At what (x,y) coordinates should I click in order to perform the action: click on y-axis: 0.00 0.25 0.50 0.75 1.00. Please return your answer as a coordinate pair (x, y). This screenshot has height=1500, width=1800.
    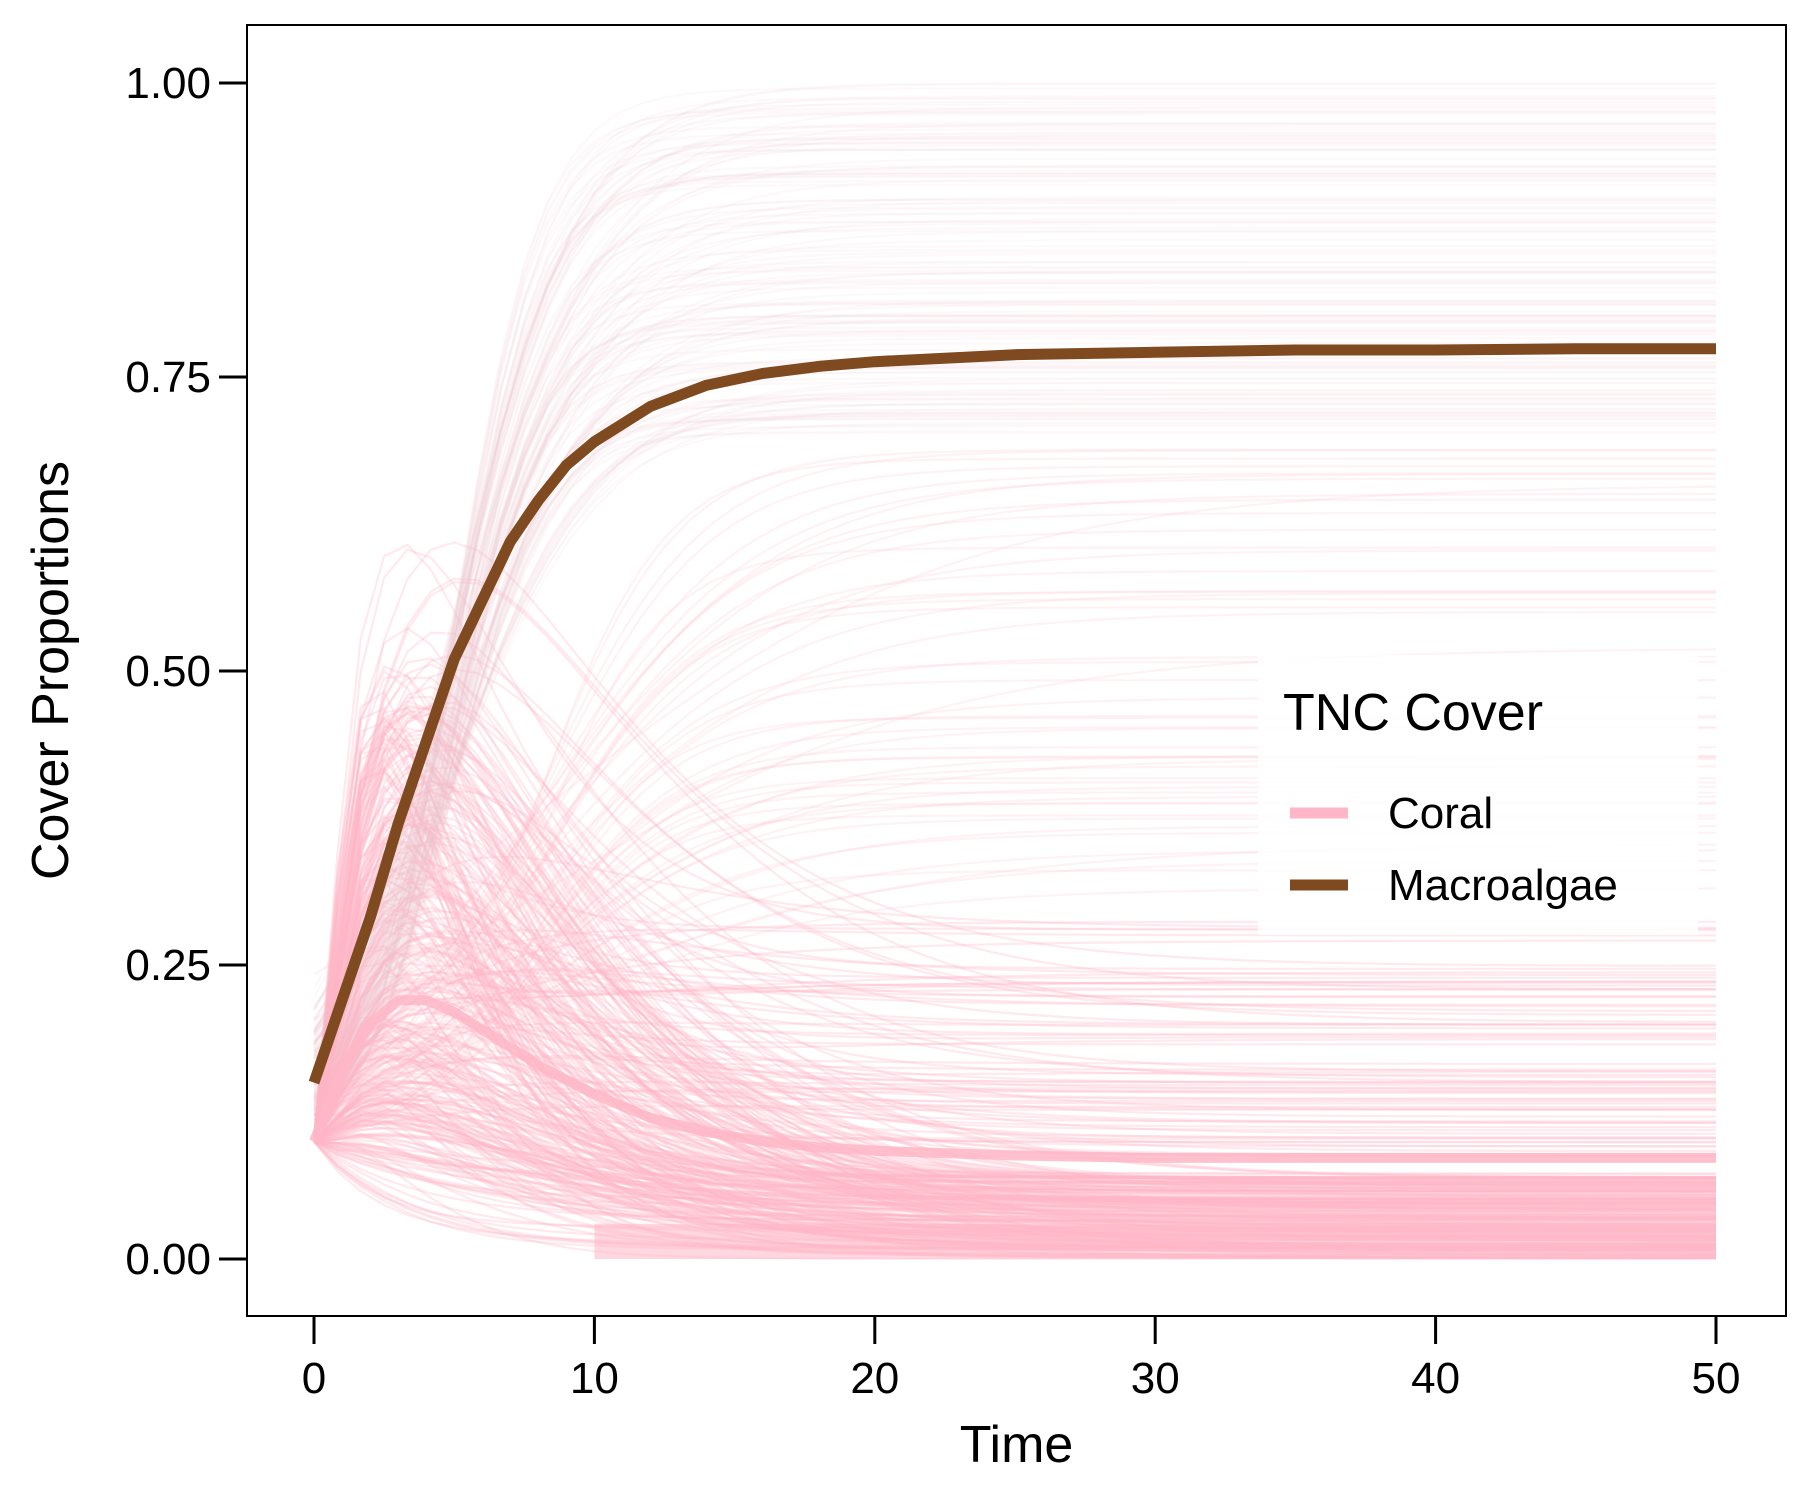
    Looking at the image, I should click on (186, 671).